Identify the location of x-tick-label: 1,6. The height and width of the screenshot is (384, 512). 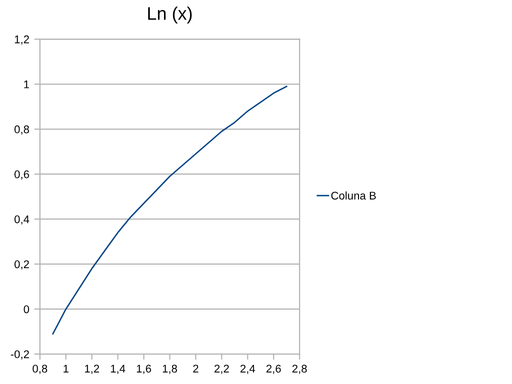
(144, 369).